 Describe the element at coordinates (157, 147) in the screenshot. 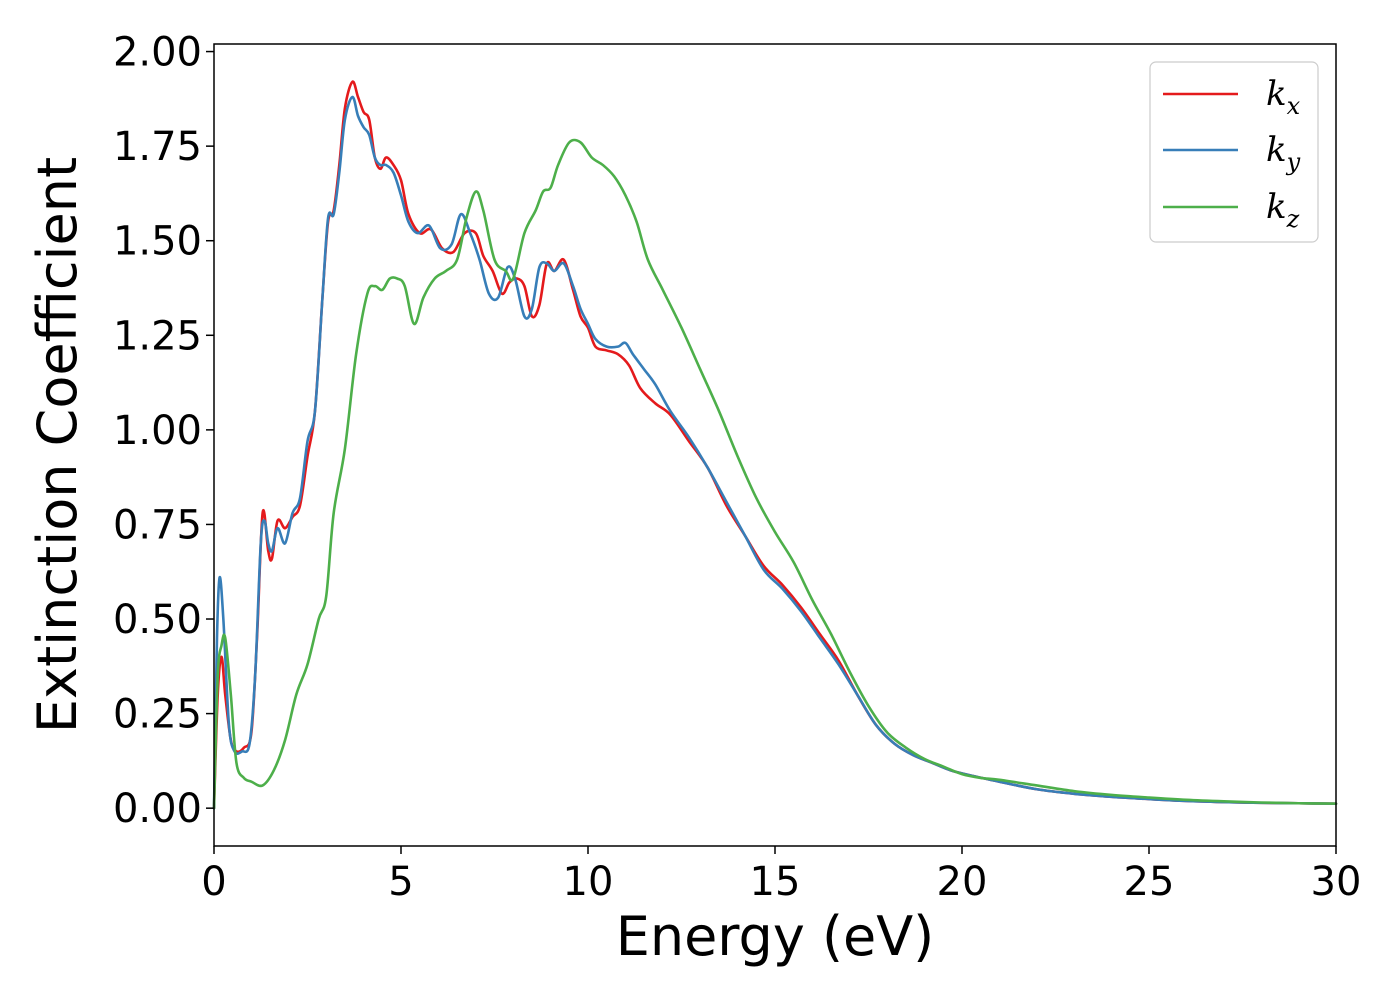

I see `y-tick-label: 1.75` at that location.